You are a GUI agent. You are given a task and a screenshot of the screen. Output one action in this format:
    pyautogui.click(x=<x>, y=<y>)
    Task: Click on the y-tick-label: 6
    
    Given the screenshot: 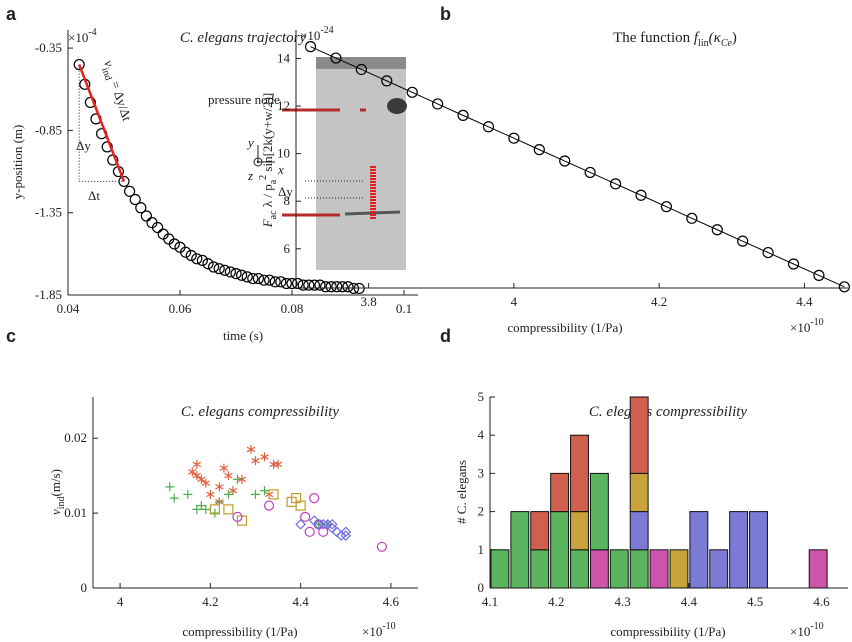 What is the action you would take?
    pyautogui.click(x=287, y=248)
    